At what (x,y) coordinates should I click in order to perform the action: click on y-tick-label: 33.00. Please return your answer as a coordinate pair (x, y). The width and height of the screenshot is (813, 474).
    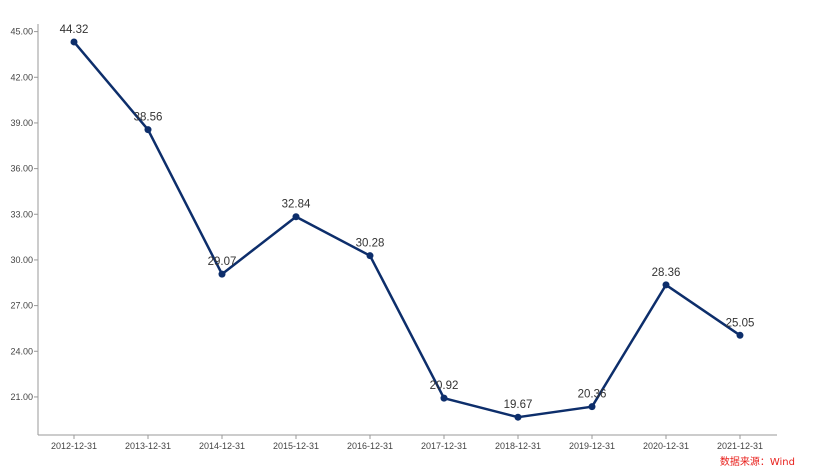
    Looking at the image, I should click on (21, 214).